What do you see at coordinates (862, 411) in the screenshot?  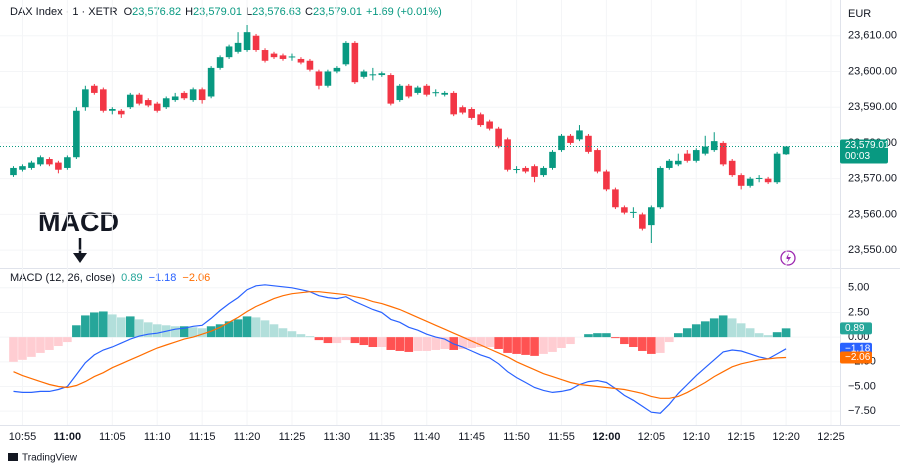 I see `y-tick-label: −7.50` at bounding box center [862, 411].